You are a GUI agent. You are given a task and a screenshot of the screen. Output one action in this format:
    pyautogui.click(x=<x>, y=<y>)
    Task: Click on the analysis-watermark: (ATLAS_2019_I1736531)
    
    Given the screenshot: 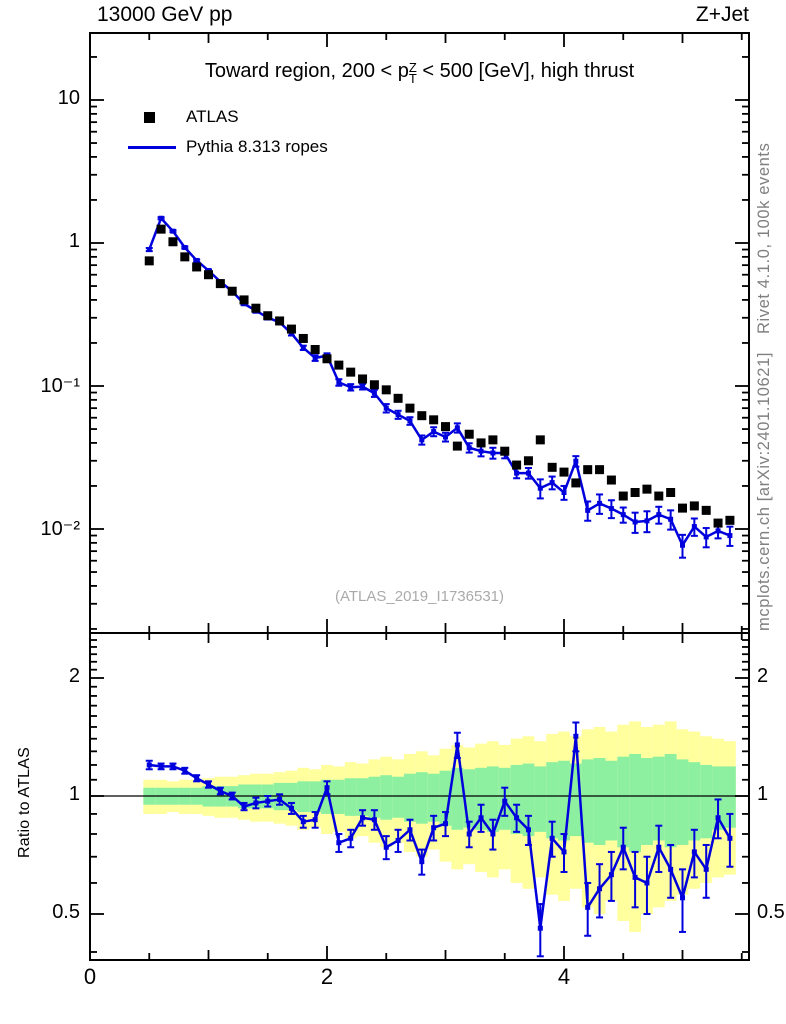 What is the action you would take?
    pyautogui.click(x=419, y=596)
    